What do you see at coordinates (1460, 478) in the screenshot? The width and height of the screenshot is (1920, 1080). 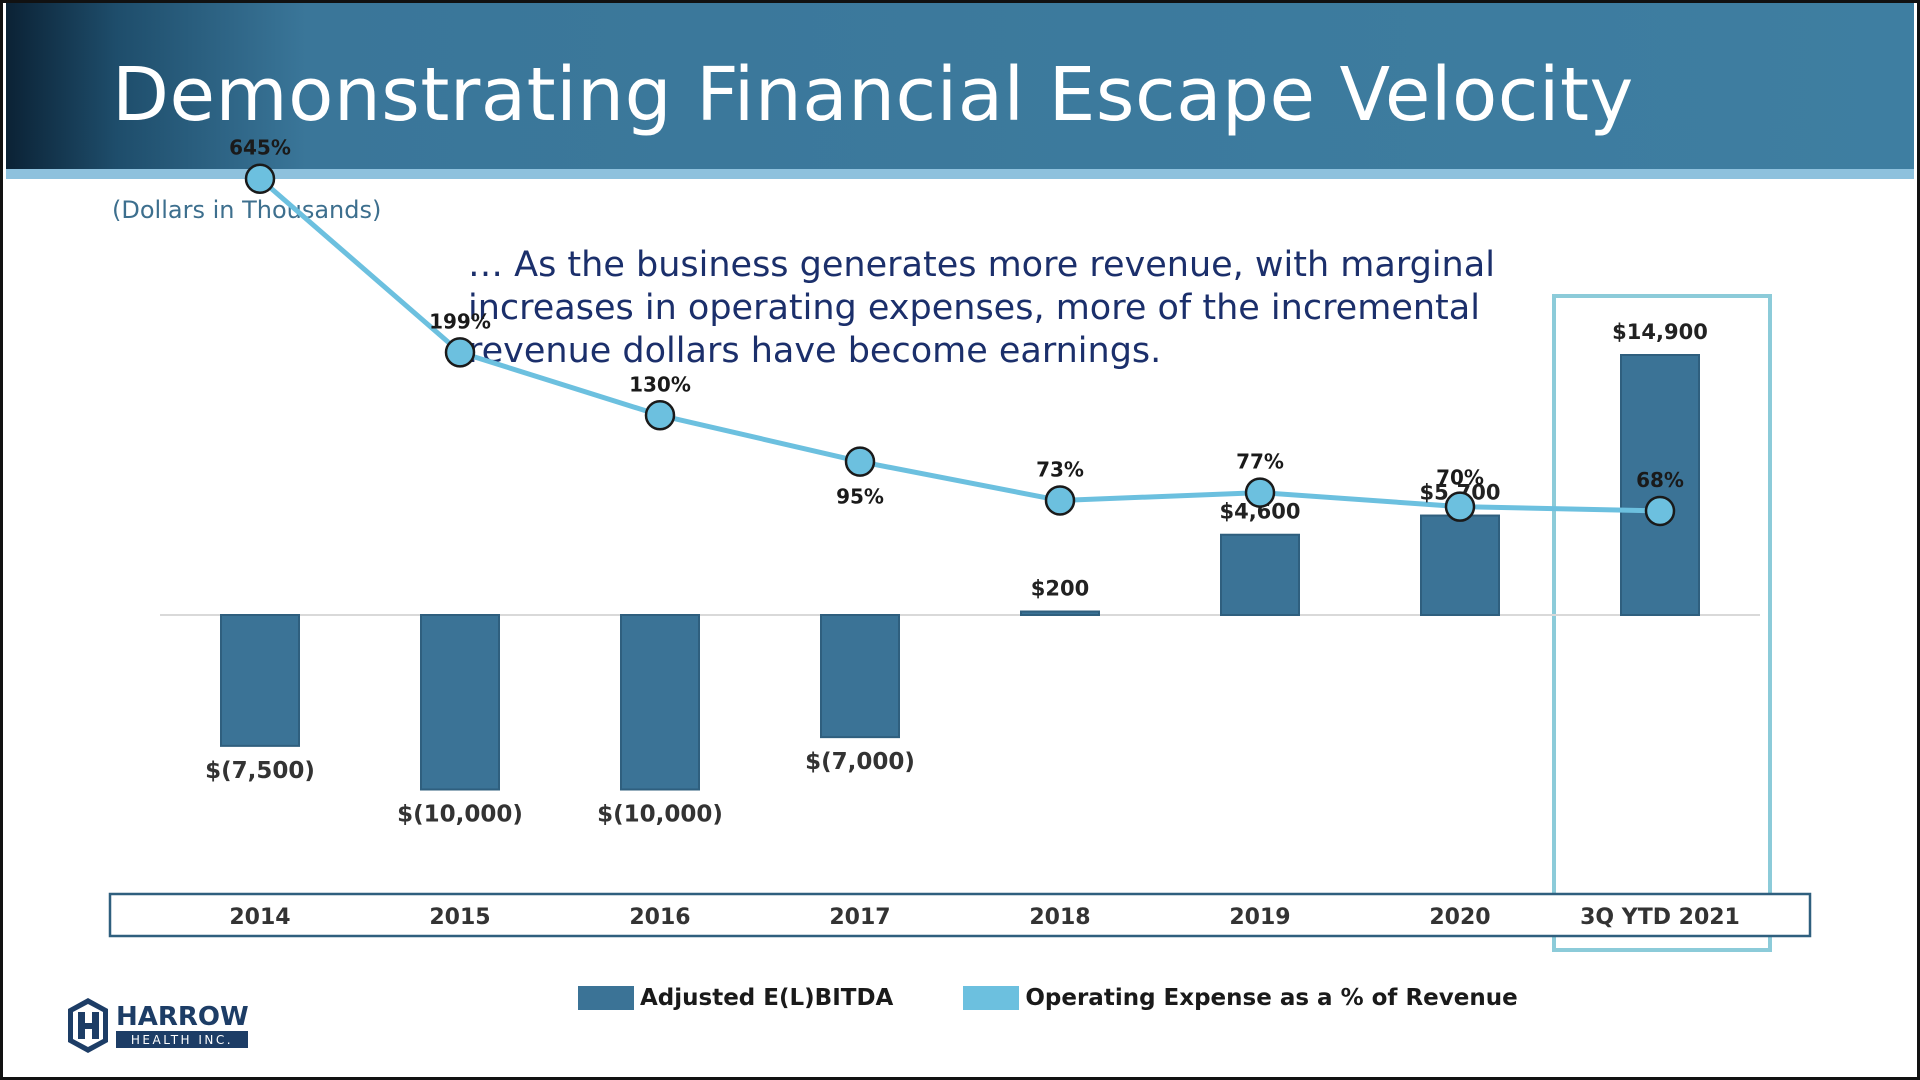 I see `opex-label-6: 70%` at bounding box center [1460, 478].